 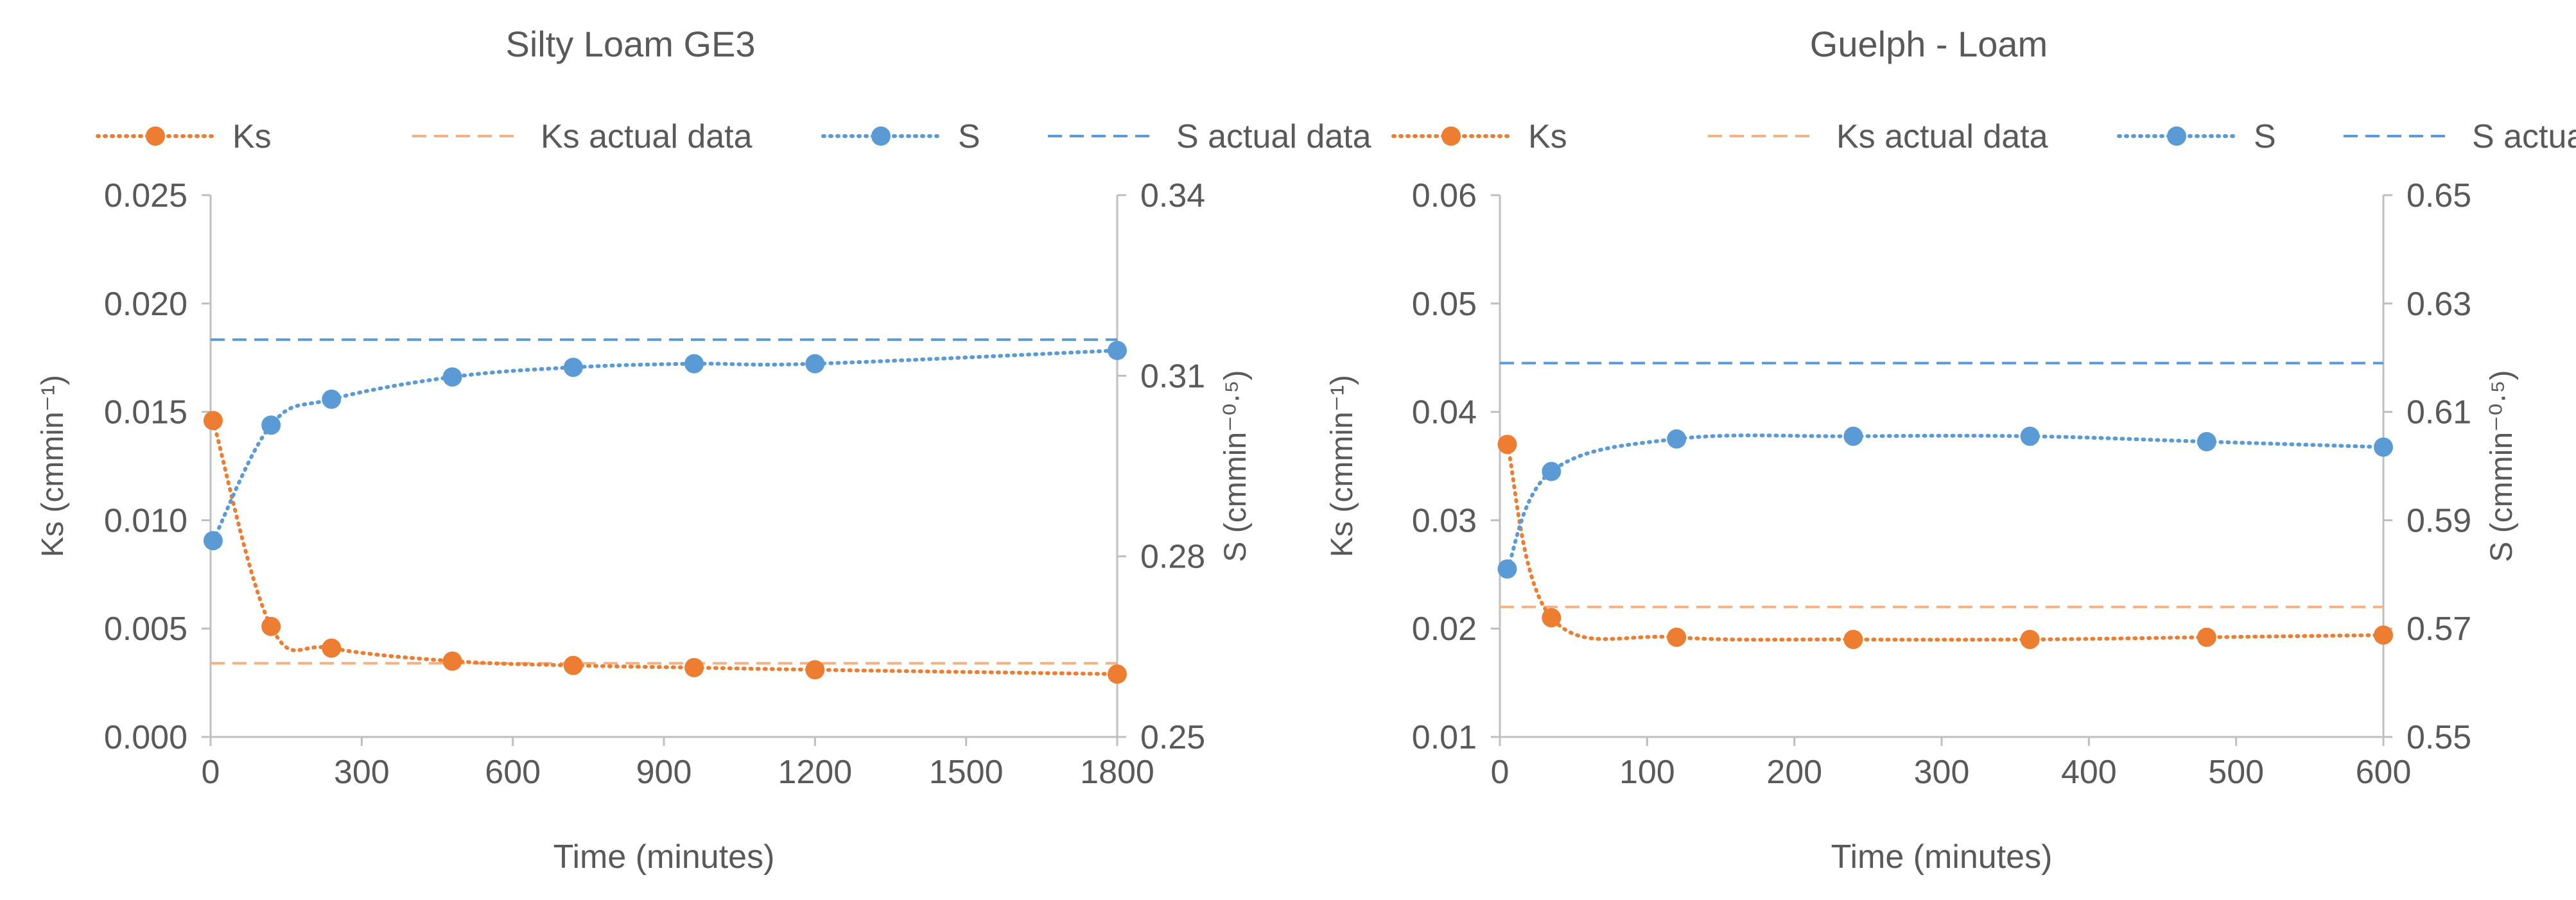 What do you see at coordinates (1444, 629) in the screenshot?
I see `y-tick-label: 0.02` at bounding box center [1444, 629].